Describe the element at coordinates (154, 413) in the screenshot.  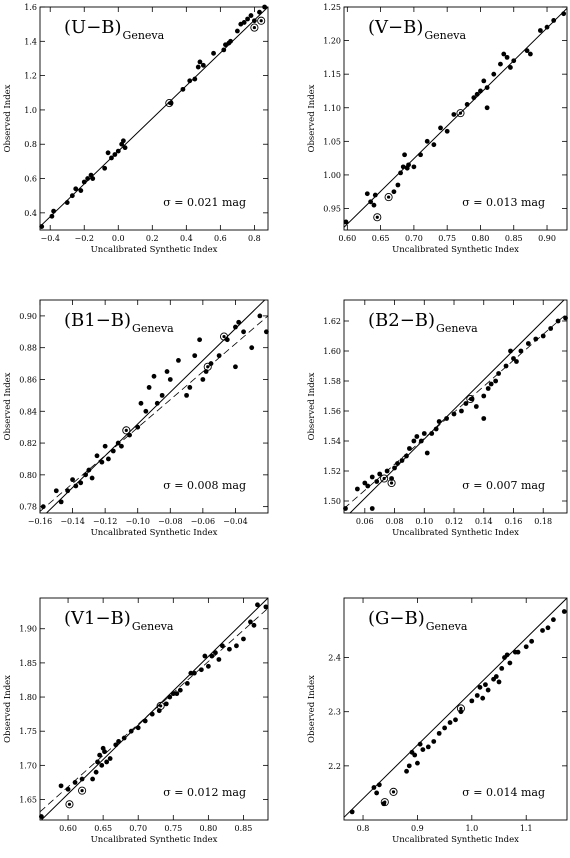
I see `dashed-fit-line` at that location.